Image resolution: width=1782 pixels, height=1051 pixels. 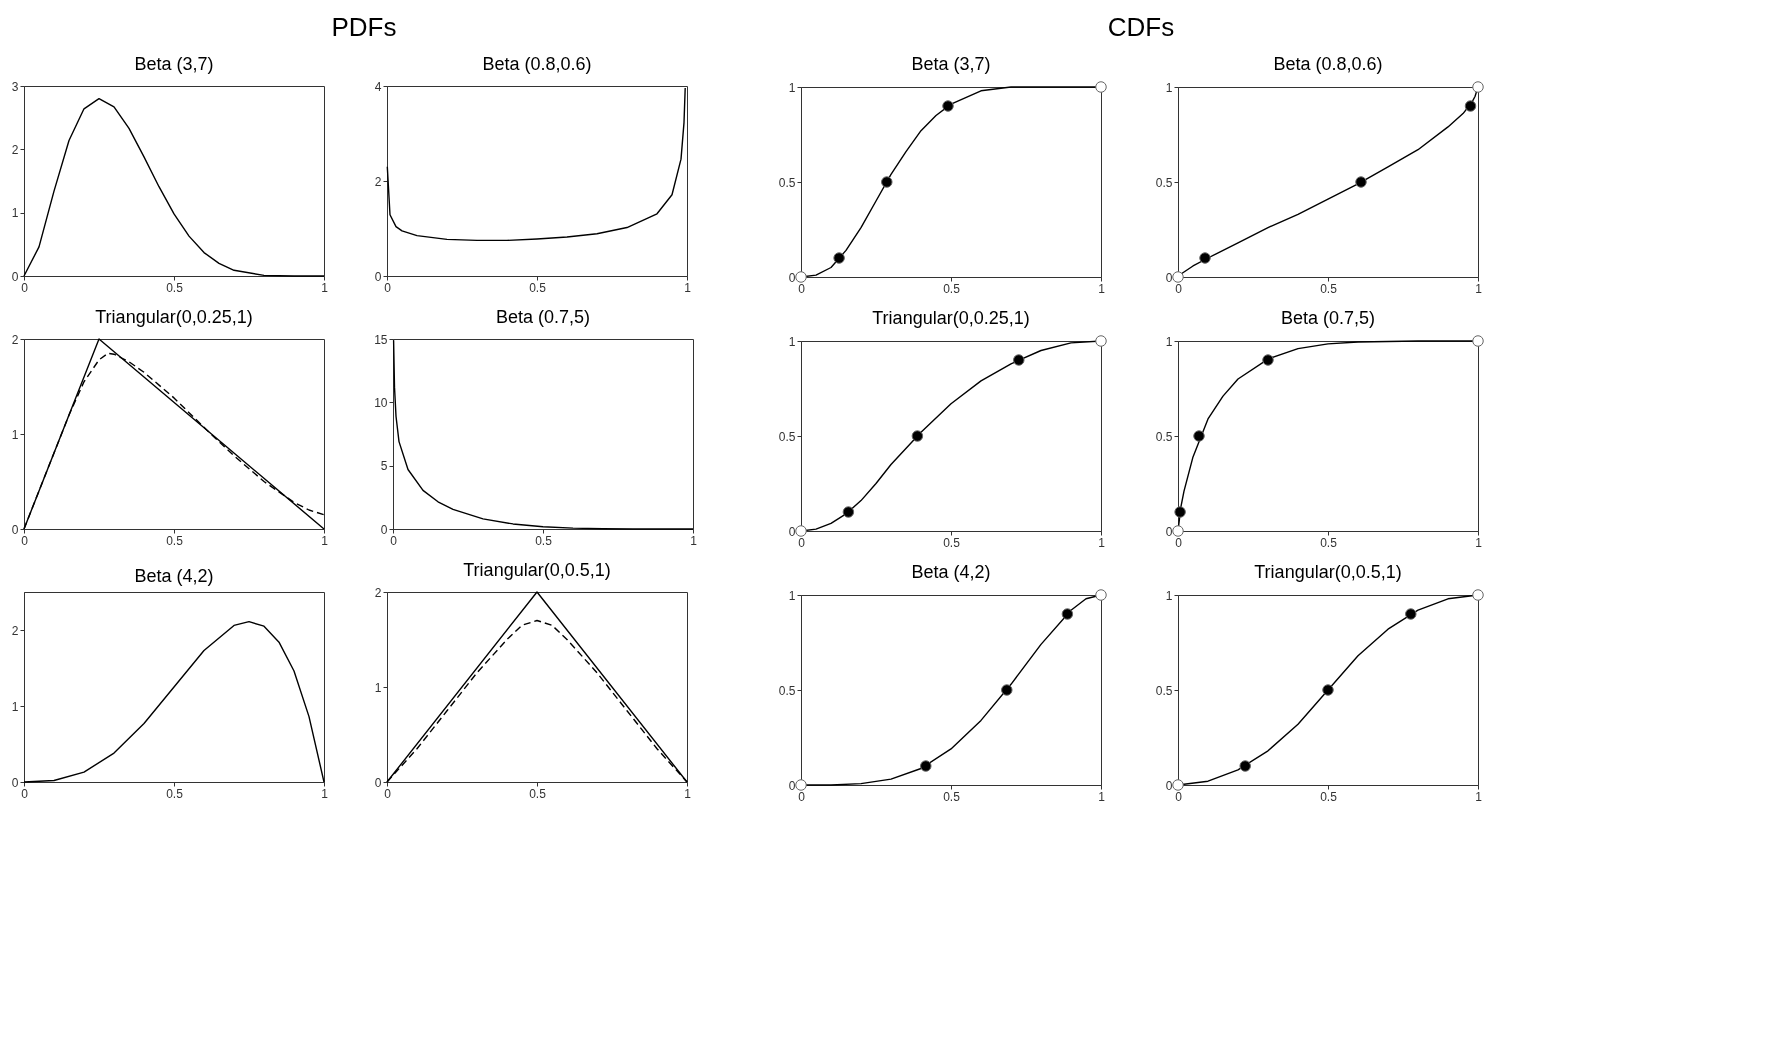 What do you see at coordinates (384, 466) in the screenshot?
I see `y-tick-label: 5` at bounding box center [384, 466].